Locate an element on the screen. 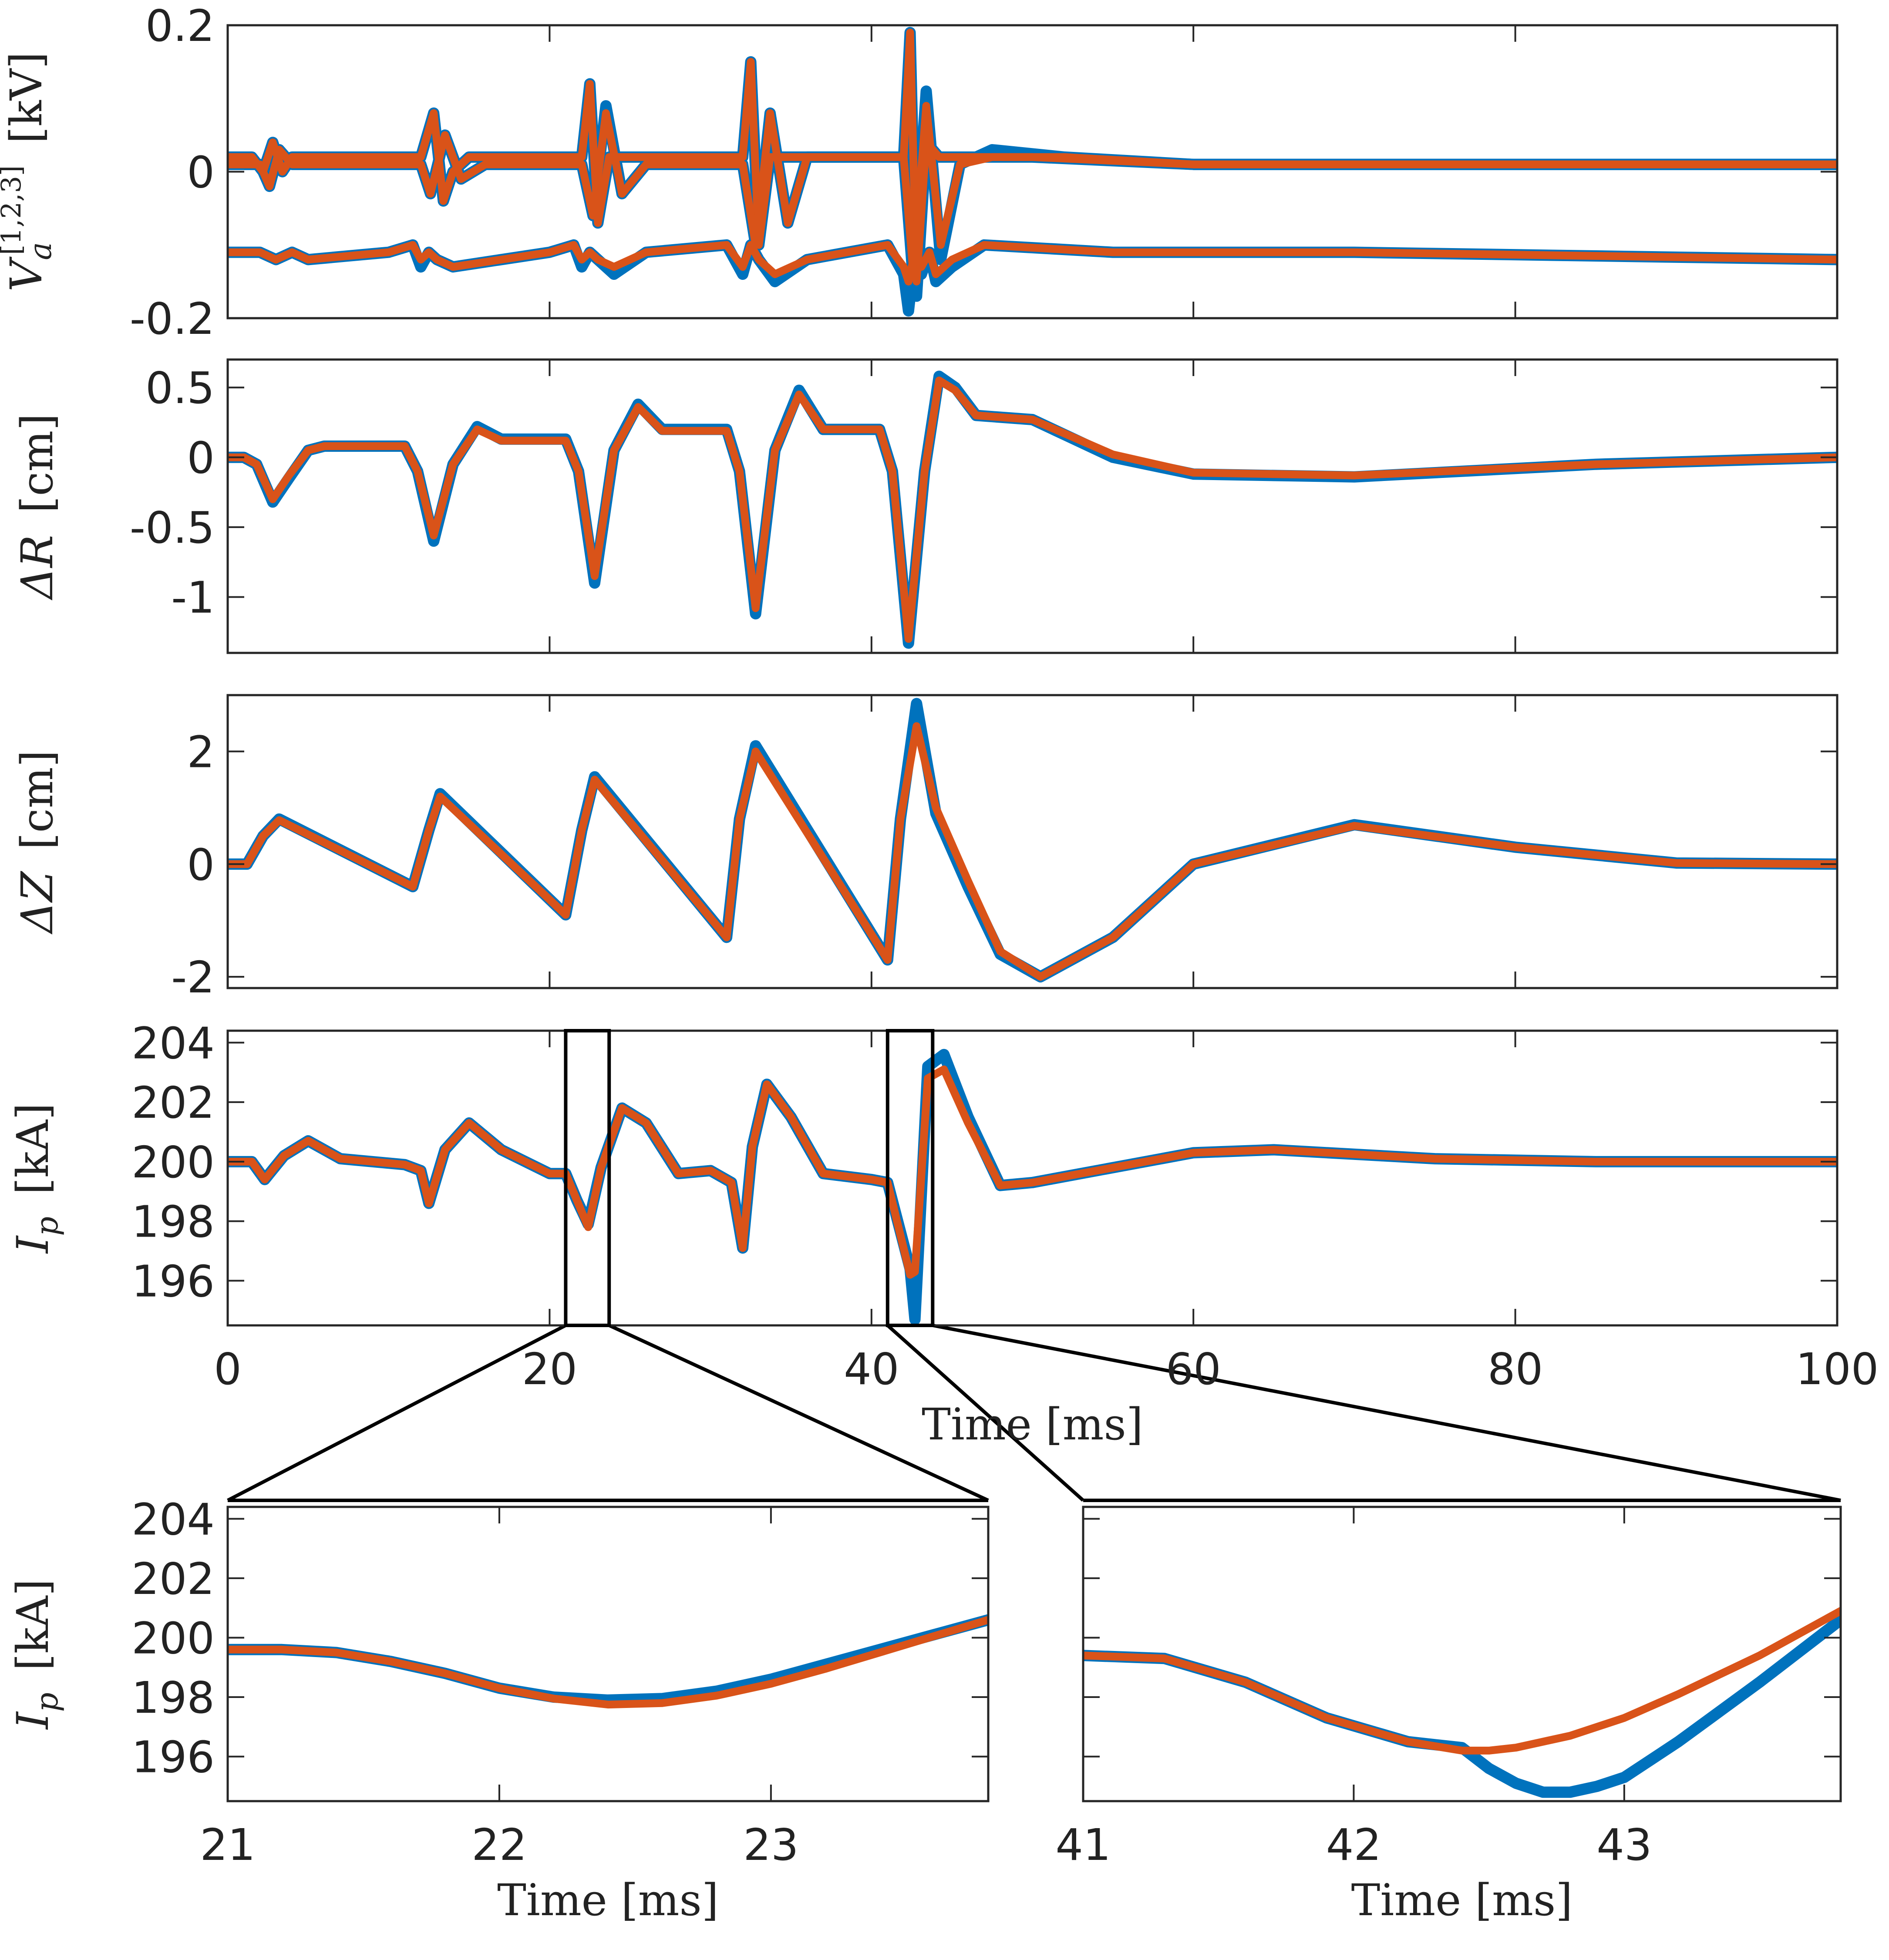 The width and height of the screenshot is (1889, 1960). y-tick-label-dr: 0.5 is located at coordinates (180, 388).